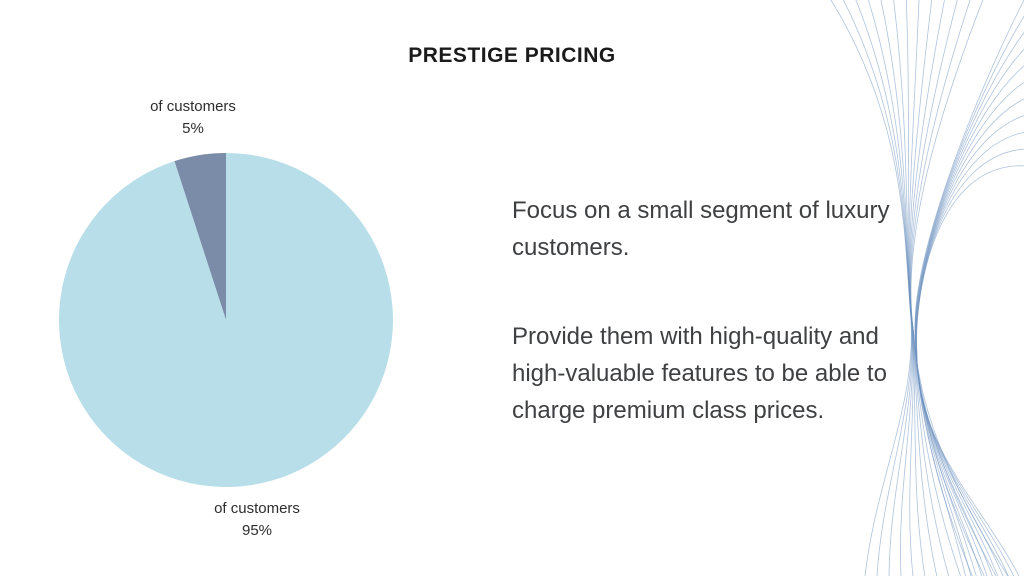  I want to click on pie-label-small-slice: of customers 5%, so click(193, 118).